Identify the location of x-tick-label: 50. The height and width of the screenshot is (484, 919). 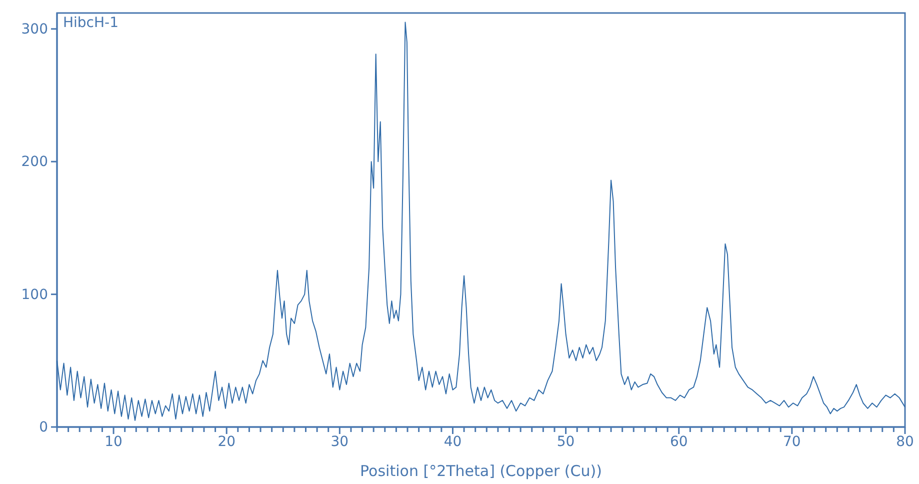
(565, 442).